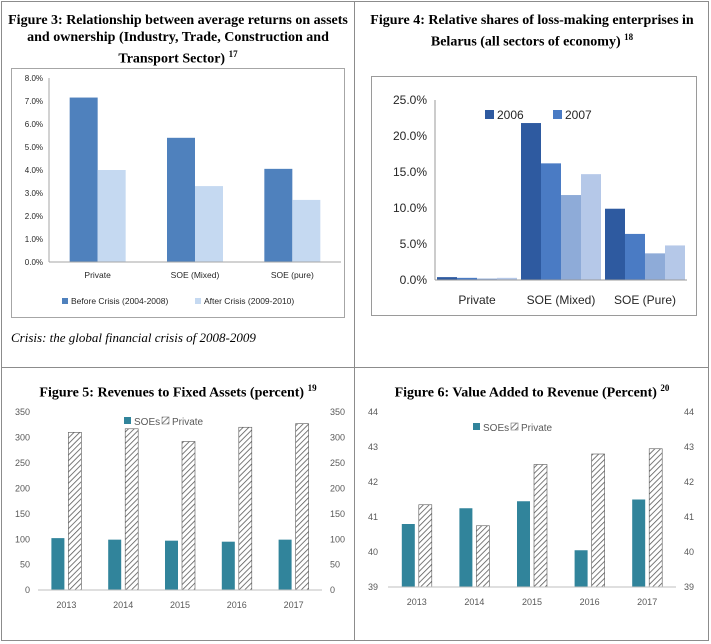  I want to click on fig6-secondary-y-tick-label: 44, so click(689, 412).